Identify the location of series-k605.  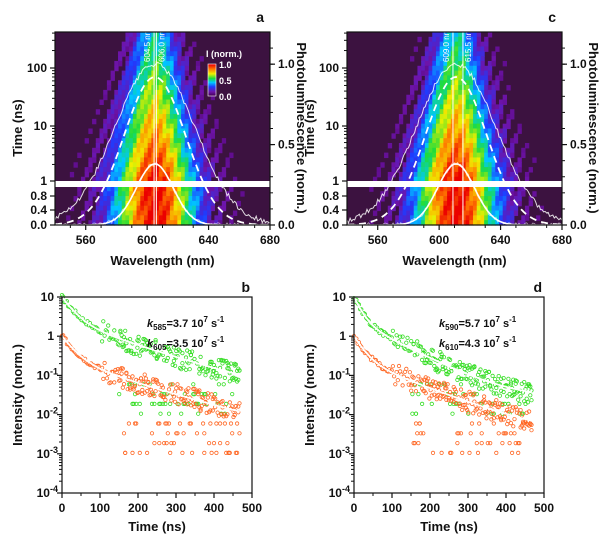
(150, 394).